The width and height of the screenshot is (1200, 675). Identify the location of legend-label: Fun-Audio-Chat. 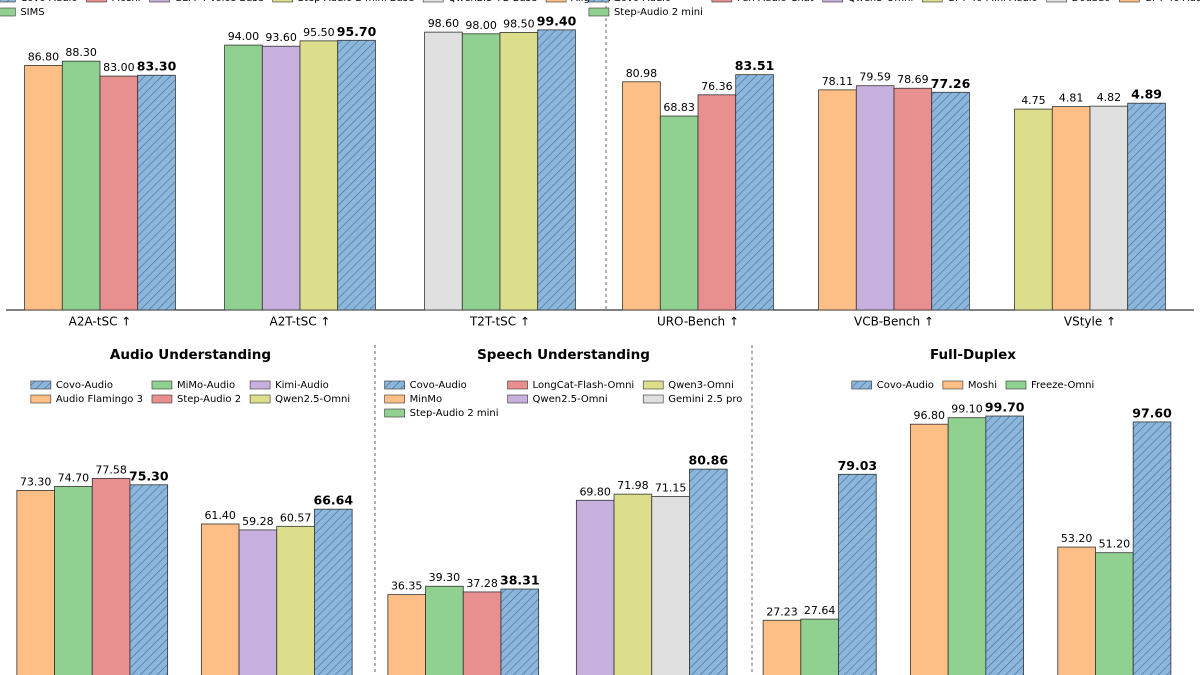
(775, 2).